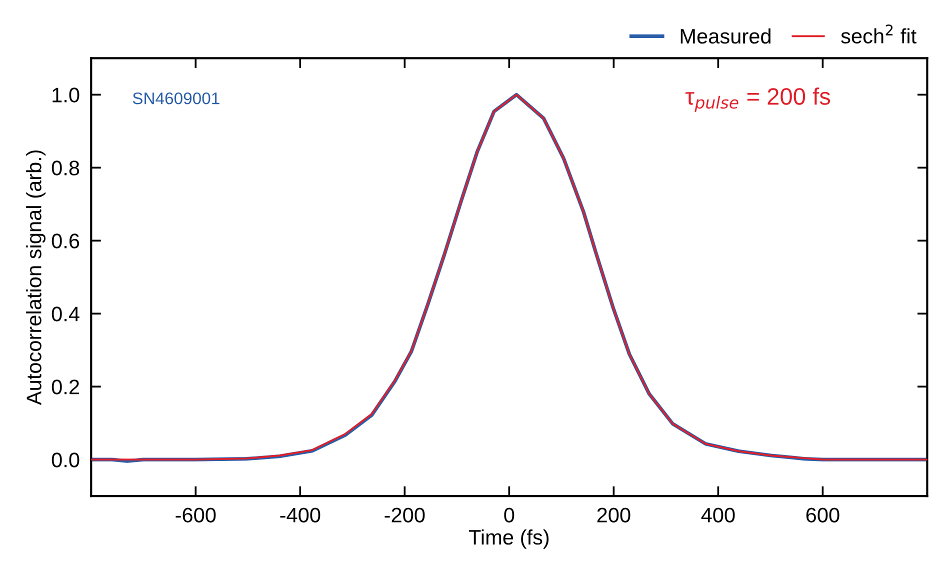 This screenshot has height=565, width=930. I want to click on annotation: τ$_{pulse}$ = 200 fs, so click(757, 100).